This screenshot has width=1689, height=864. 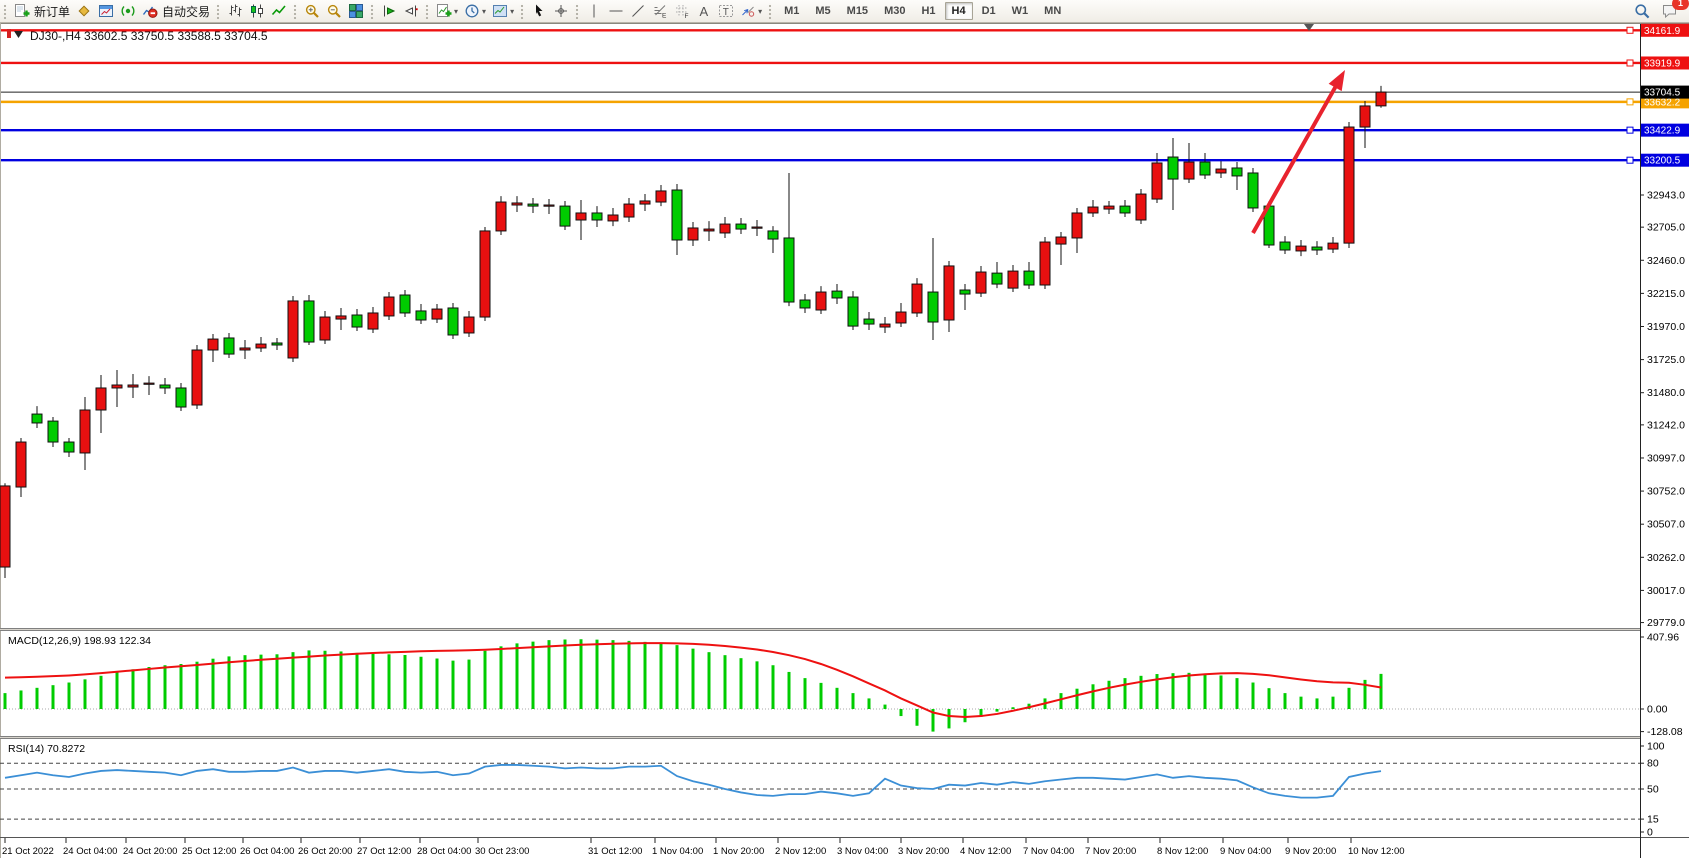 What do you see at coordinates (1309, 27) in the screenshot?
I see `chart-shift-marker` at bounding box center [1309, 27].